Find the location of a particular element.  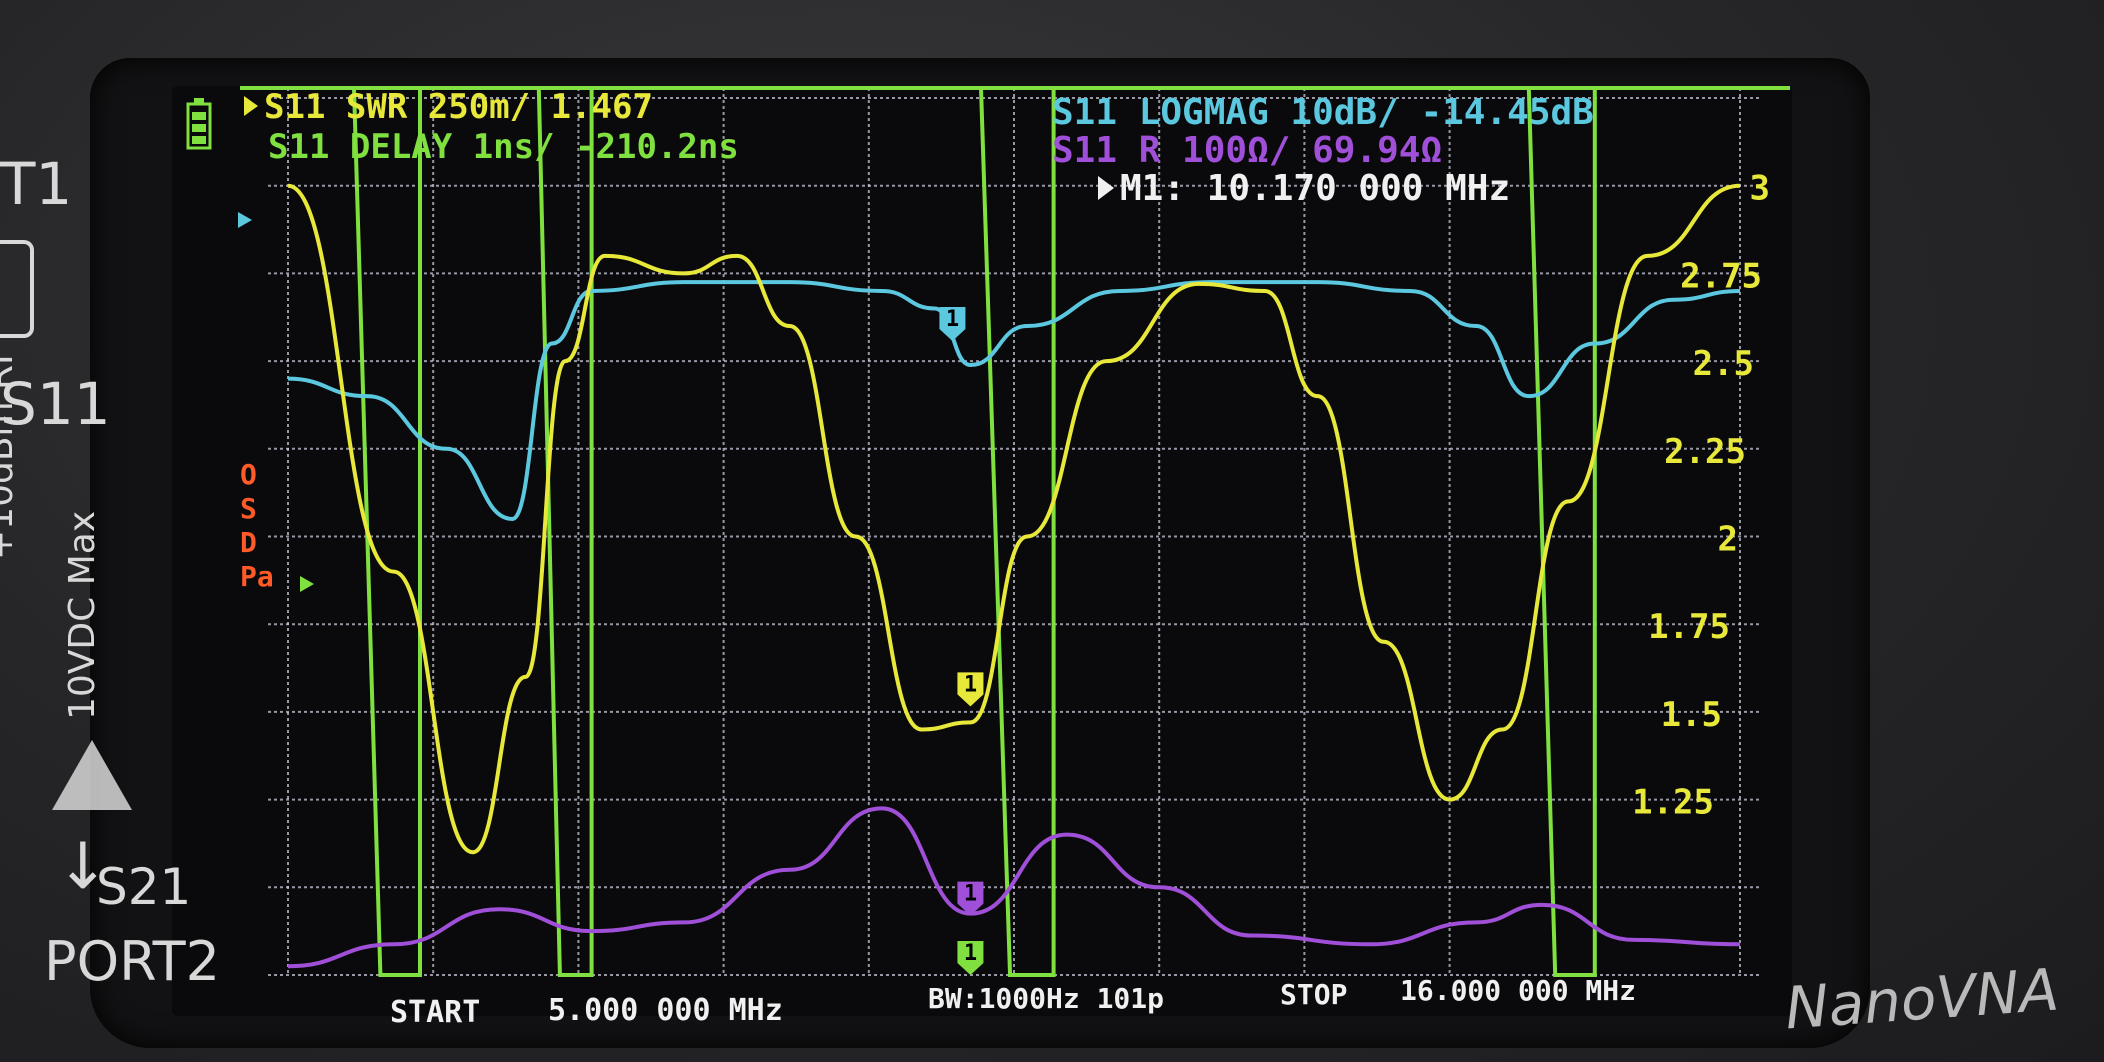

port2-label: PORT2 is located at coordinates (132, 961).